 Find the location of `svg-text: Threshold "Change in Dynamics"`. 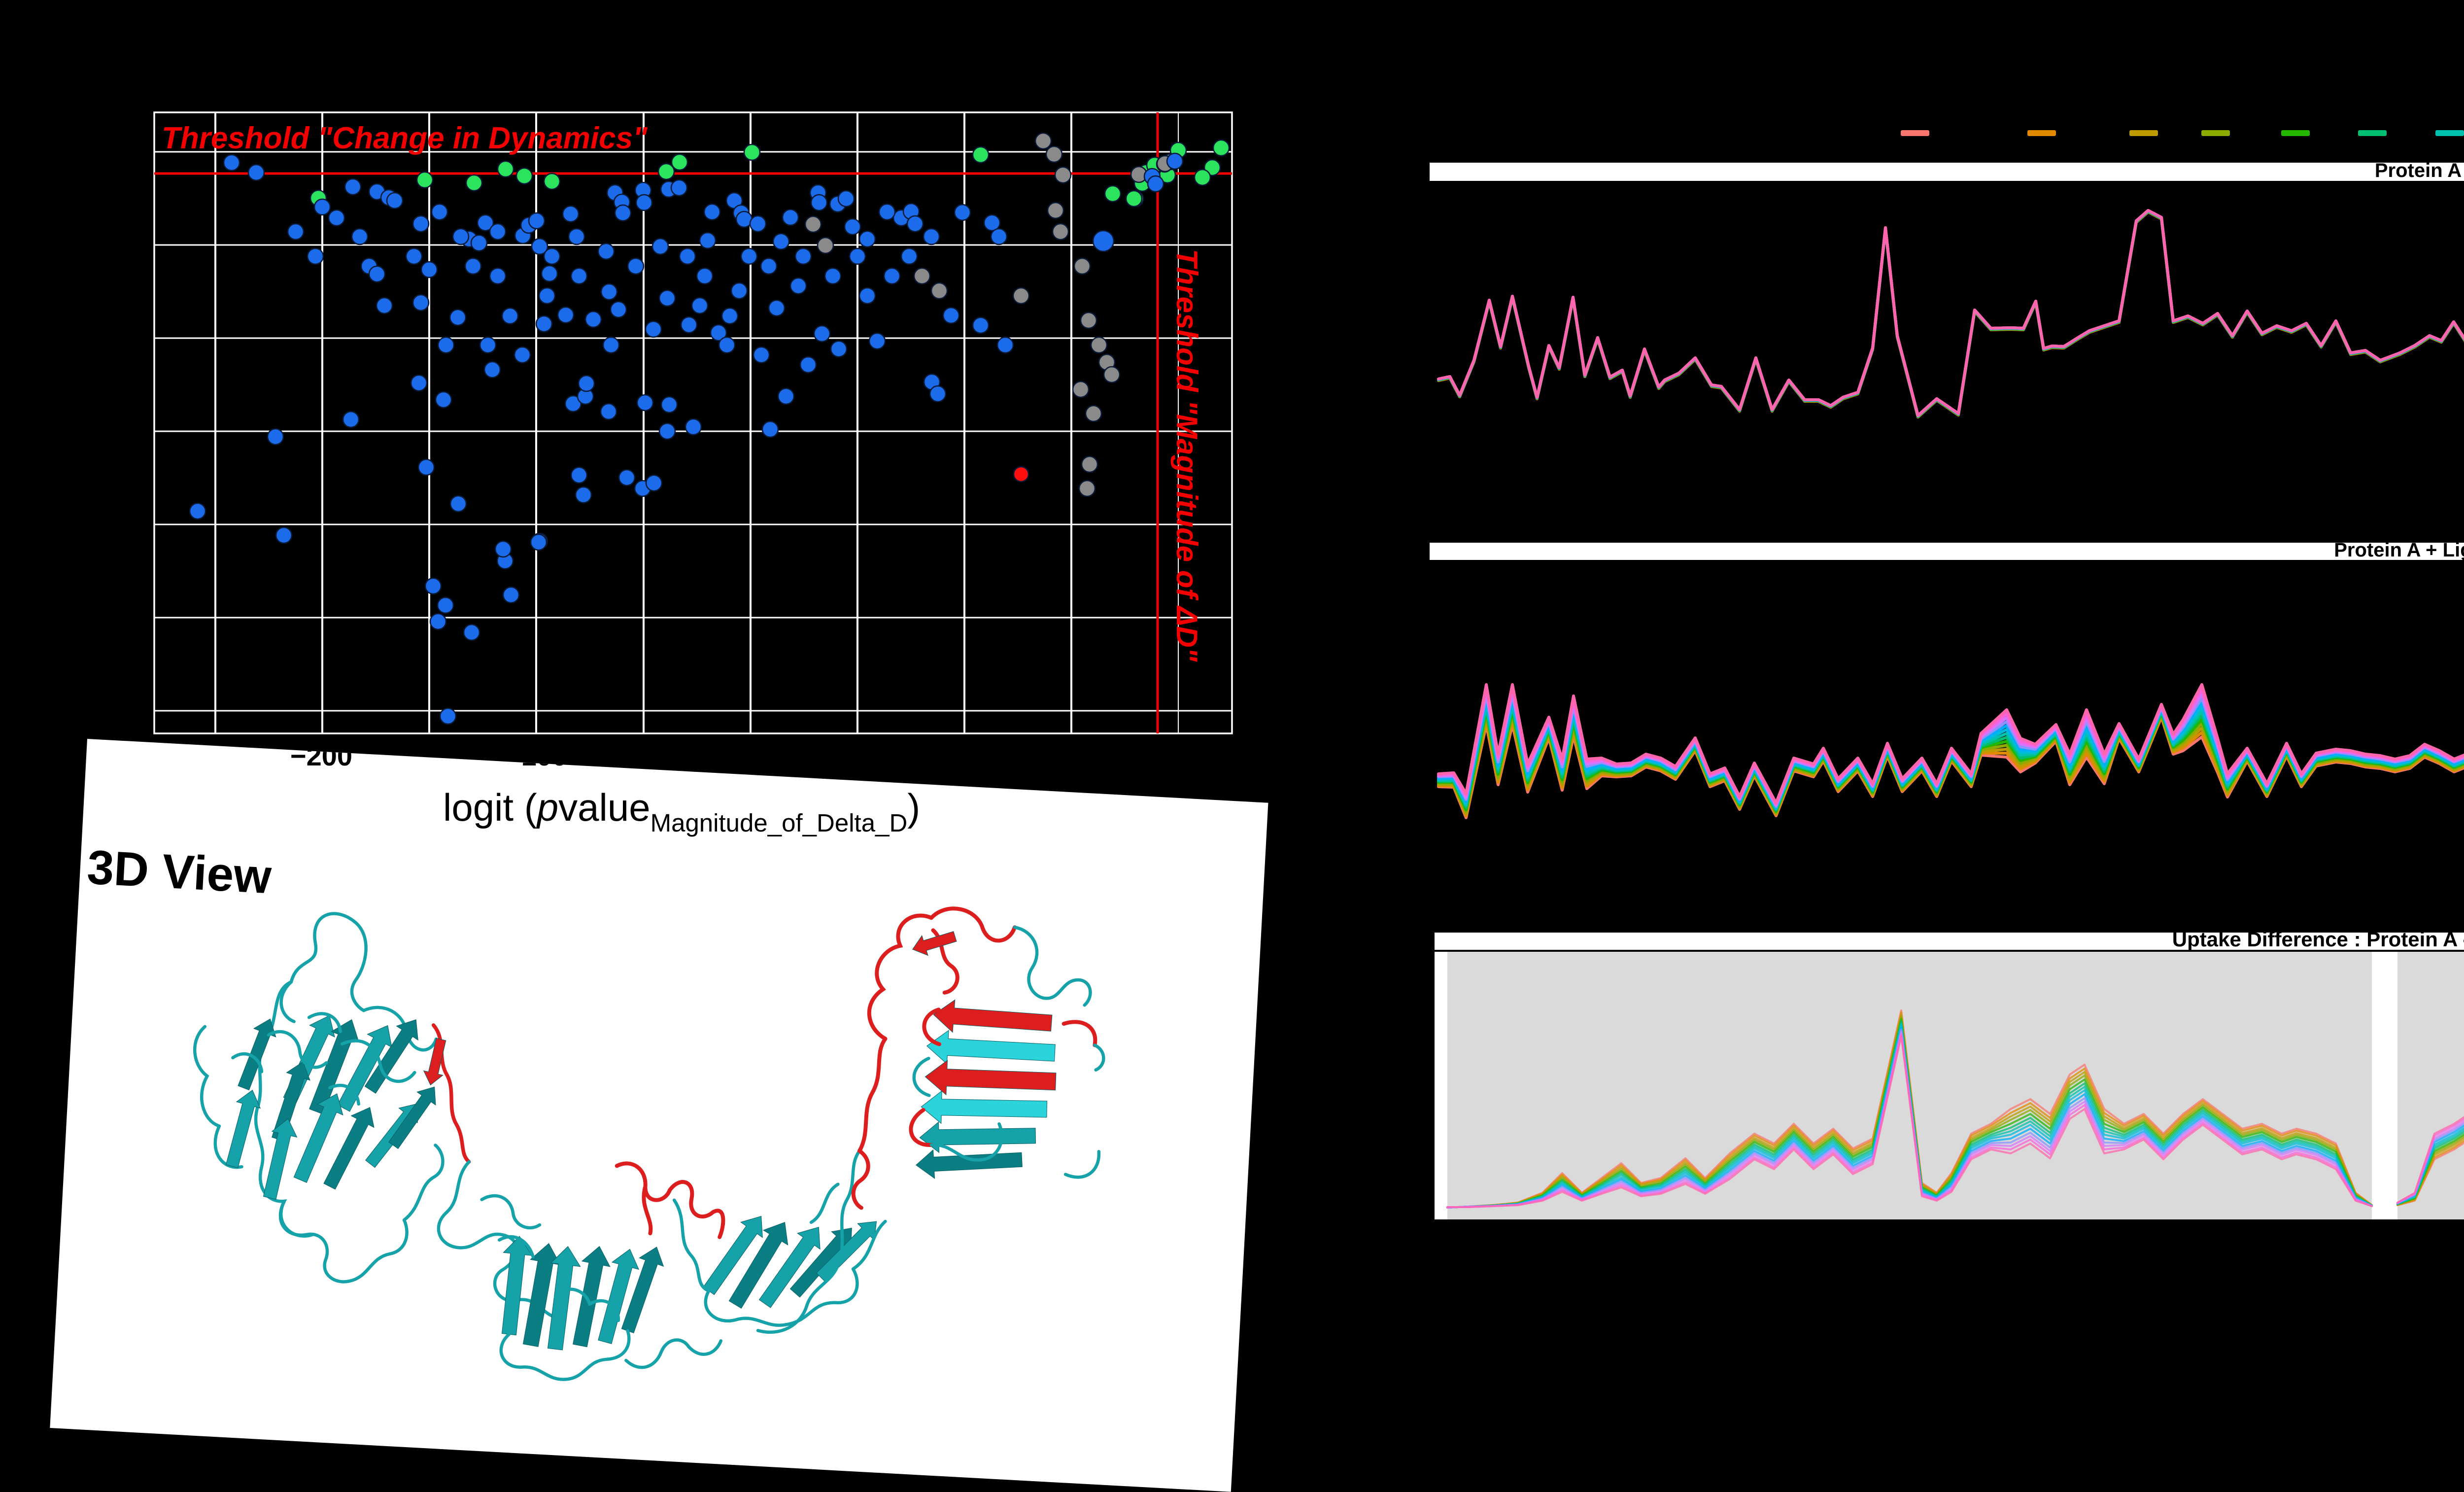

svg-text: Threshold "Change in Dynamics" is located at coordinates (405, 138).